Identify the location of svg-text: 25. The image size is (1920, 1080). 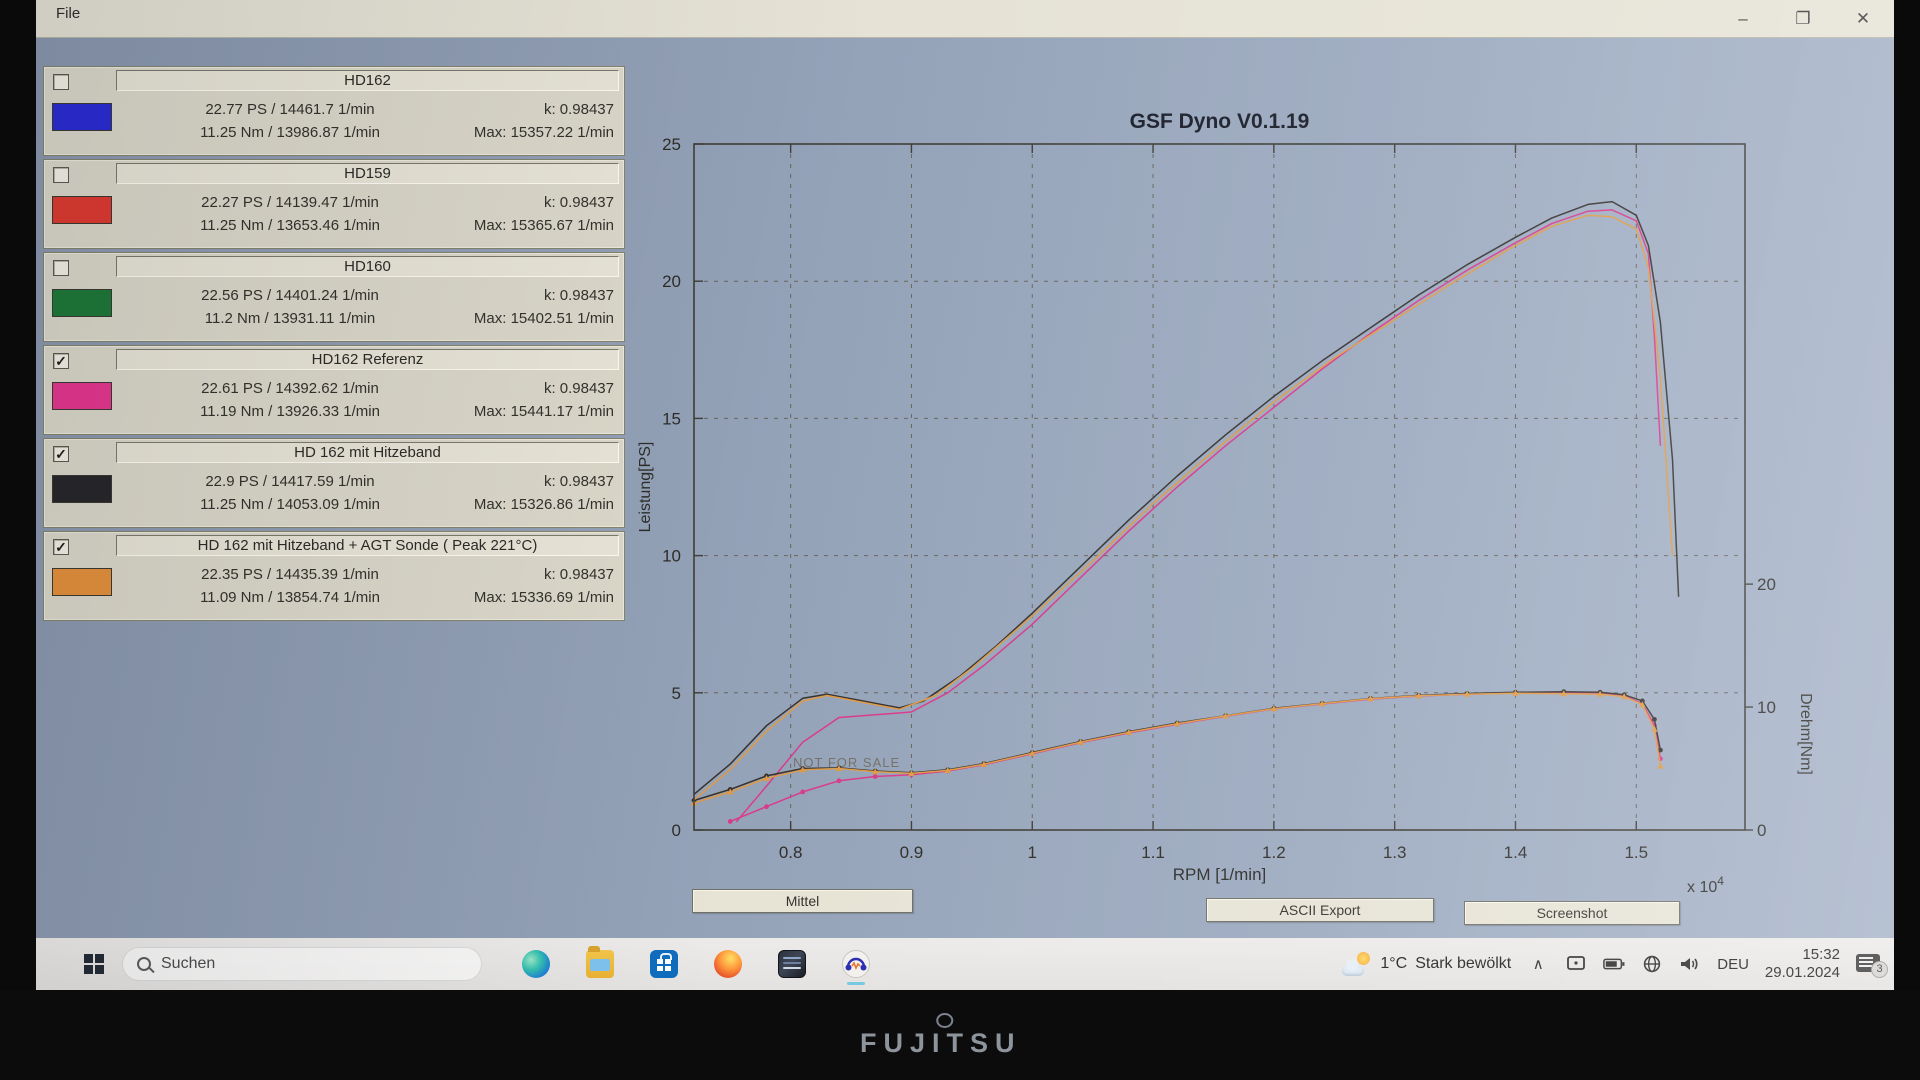
(671, 144).